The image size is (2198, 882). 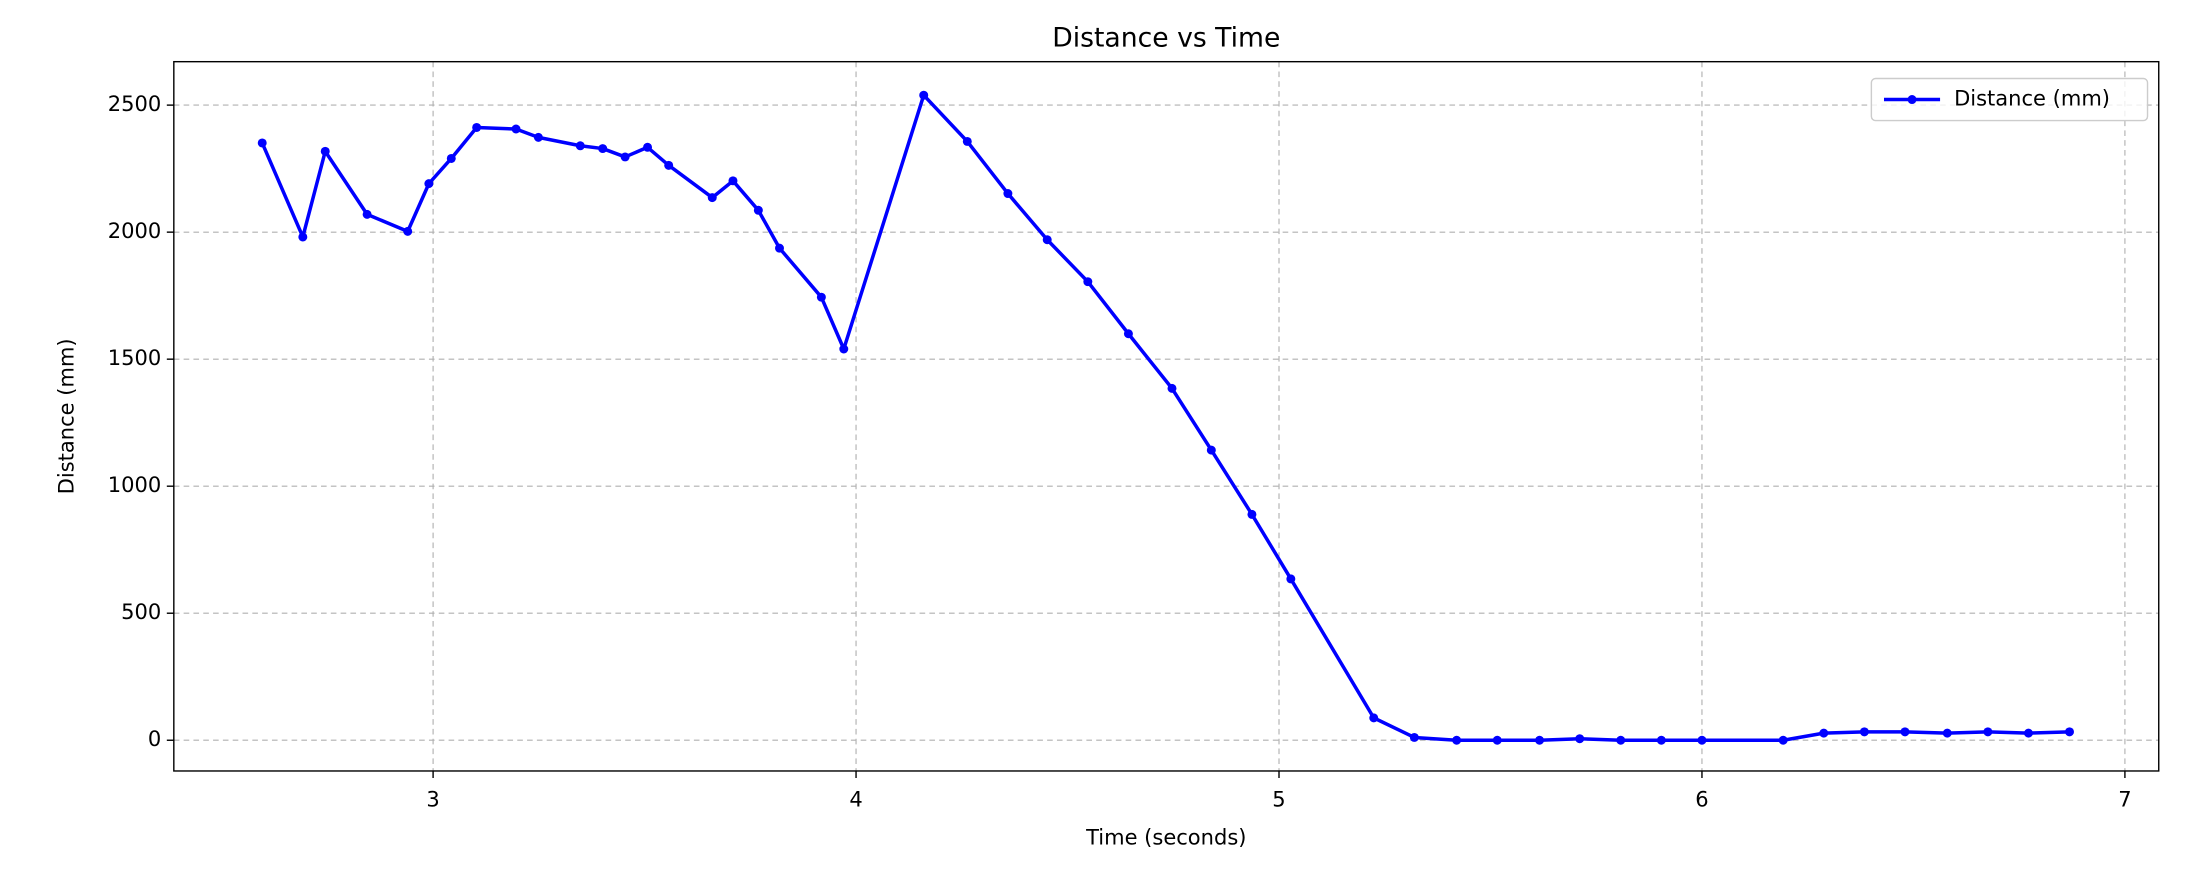 I want to click on legend-box, so click(x=2009, y=99).